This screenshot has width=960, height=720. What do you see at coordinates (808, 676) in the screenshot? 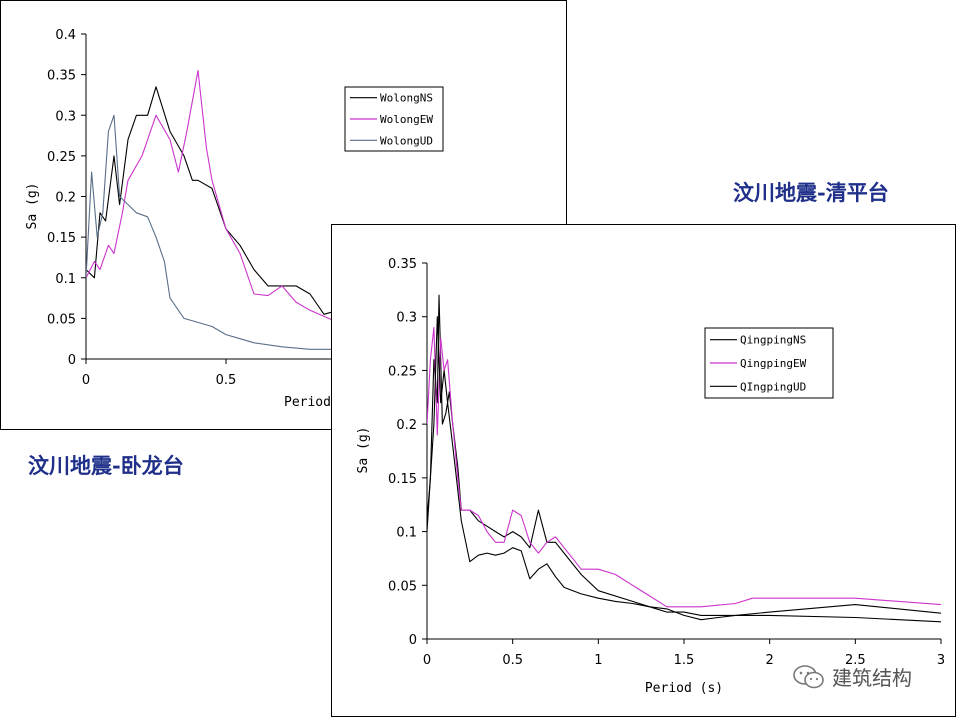
I see `wechat-icon` at bounding box center [808, 676].